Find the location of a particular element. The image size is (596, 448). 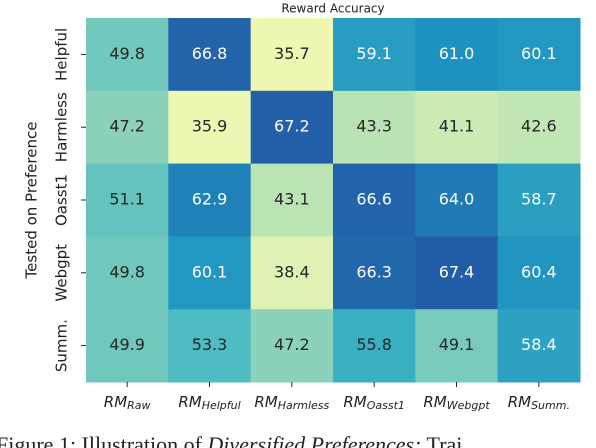

cell-value-label: 35.9 is located at coordinates (210, 126).